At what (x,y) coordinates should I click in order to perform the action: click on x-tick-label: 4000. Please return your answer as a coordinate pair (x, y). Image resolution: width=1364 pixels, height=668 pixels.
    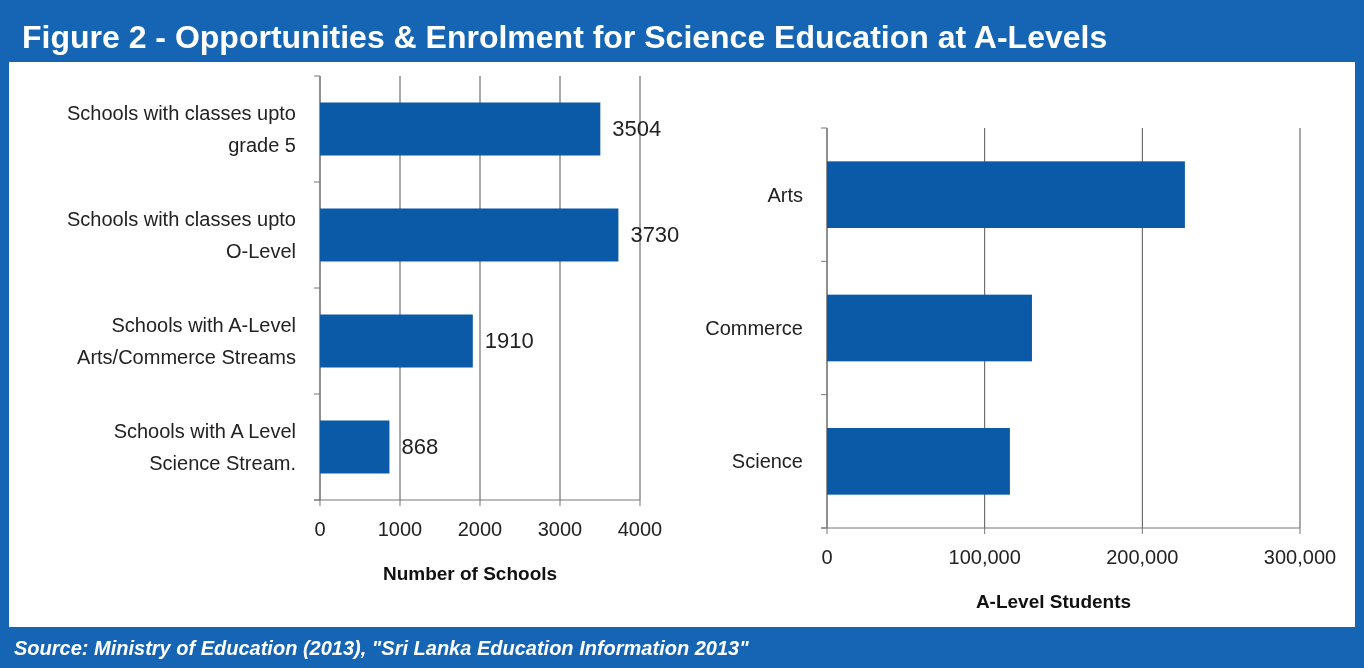
    Looking at the image, I should click on (640, 529).